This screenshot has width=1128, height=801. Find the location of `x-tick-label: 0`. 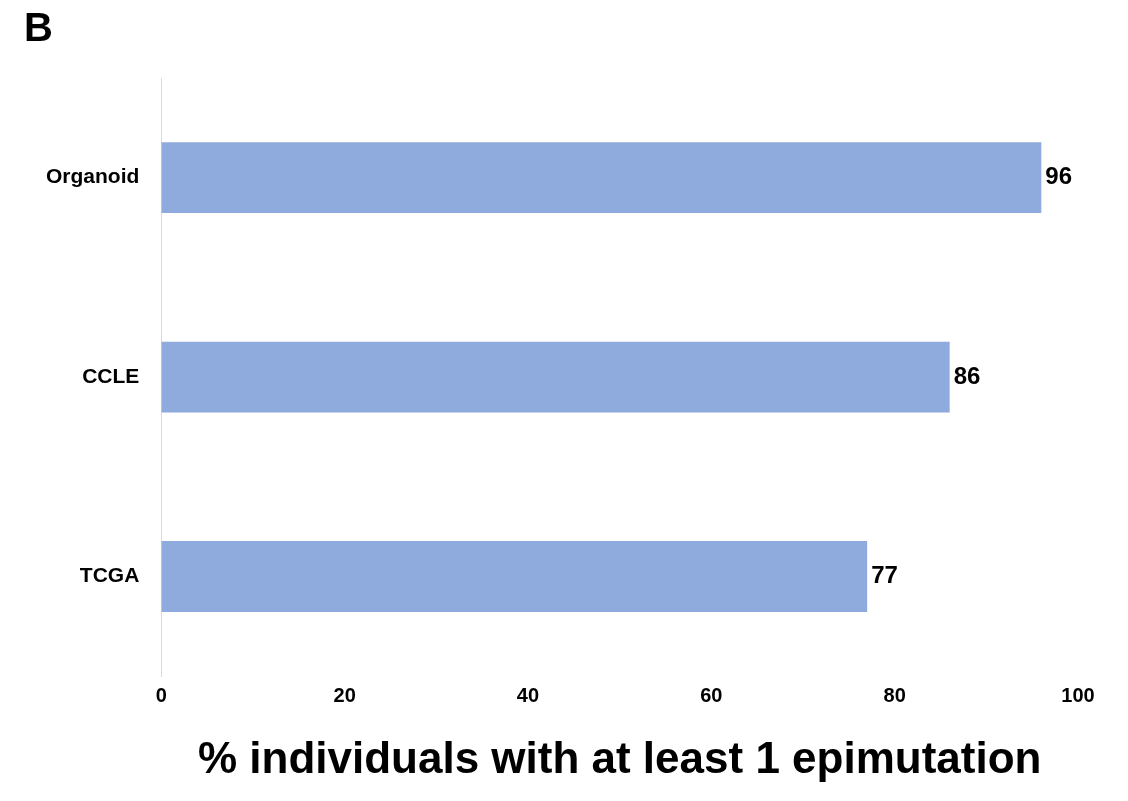

x-tick-label: 0 is located at coordinates (161, 694).